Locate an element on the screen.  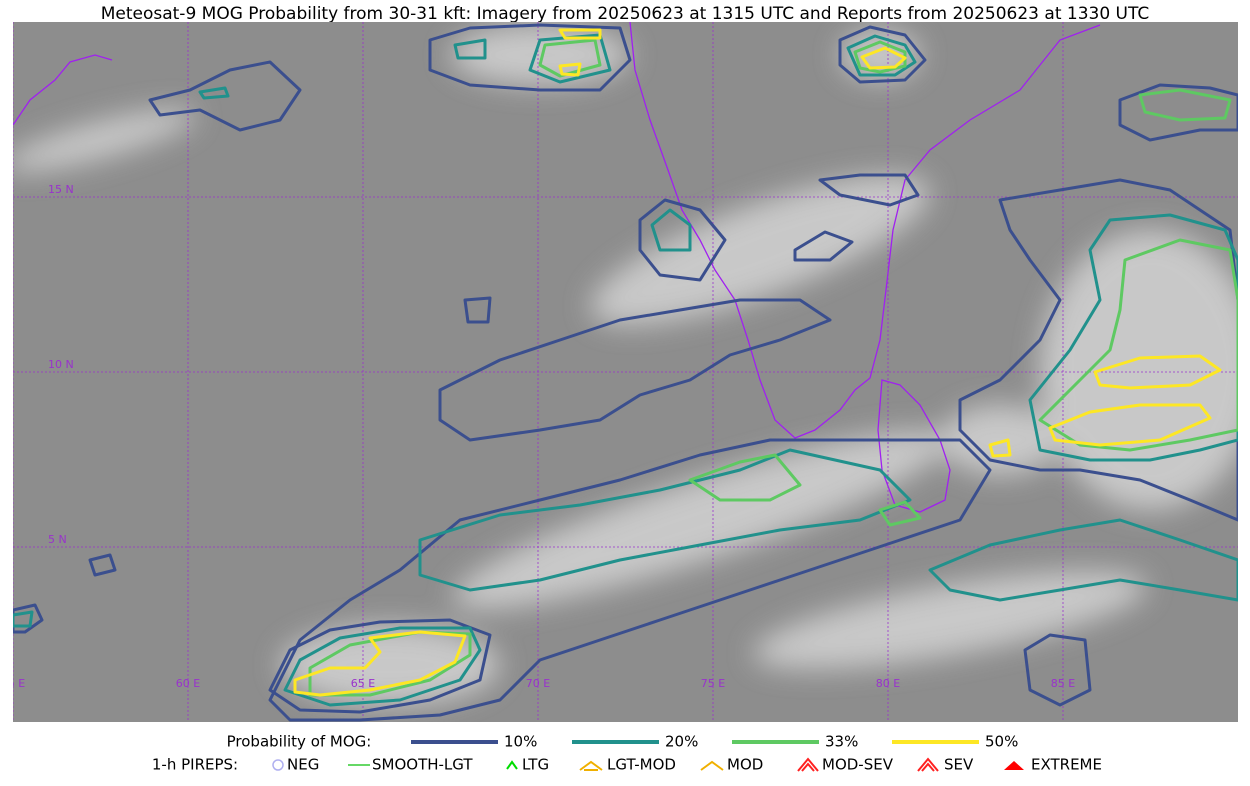
legend-label: 33% is located at coordinates (841, 742).